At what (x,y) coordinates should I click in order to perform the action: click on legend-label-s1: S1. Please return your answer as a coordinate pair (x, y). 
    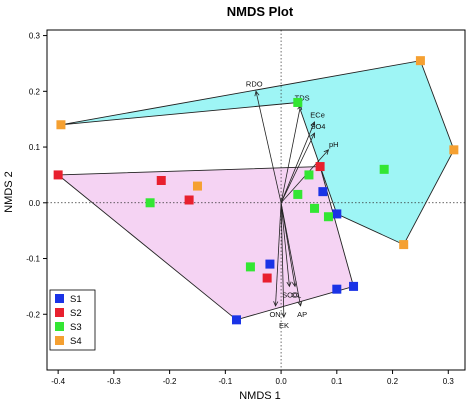
    Looking at the image, I should click on (76, 299).